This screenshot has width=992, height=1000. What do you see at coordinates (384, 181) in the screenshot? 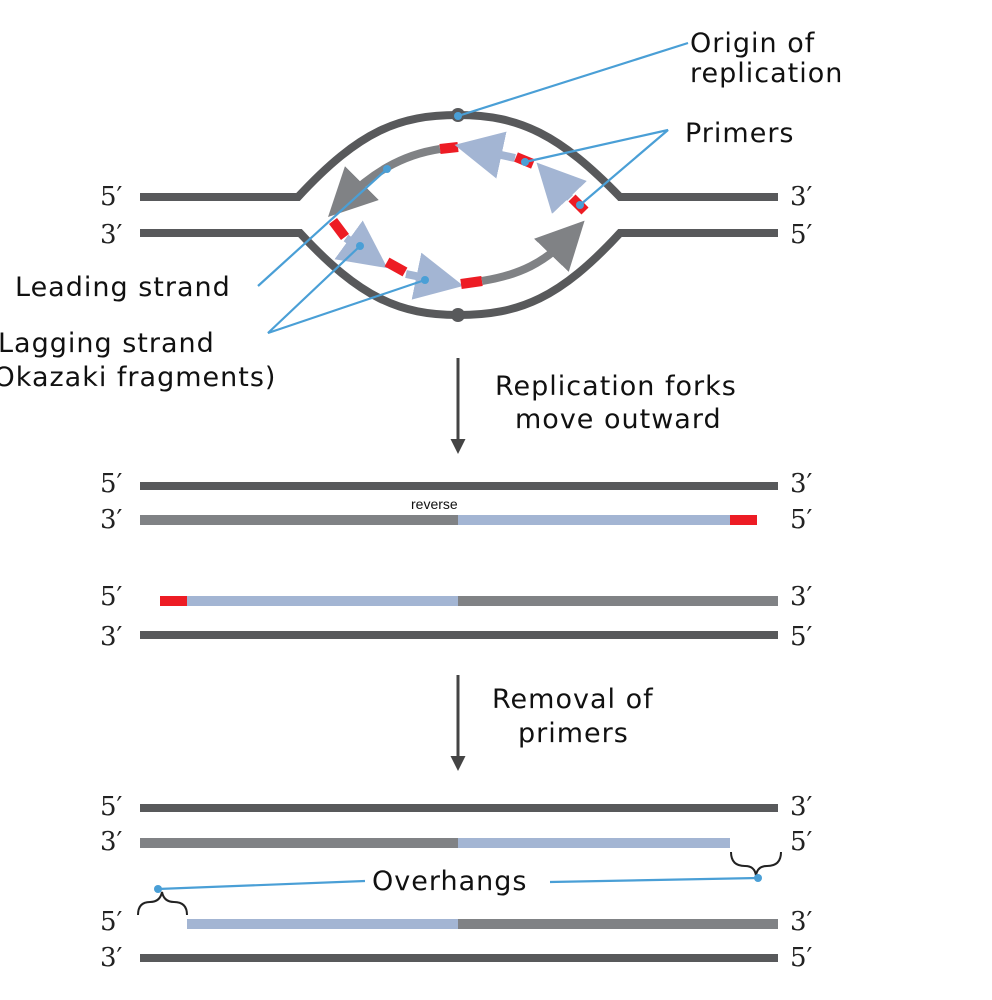
I see `leading-strand-left` at bounding box center [384, 181].